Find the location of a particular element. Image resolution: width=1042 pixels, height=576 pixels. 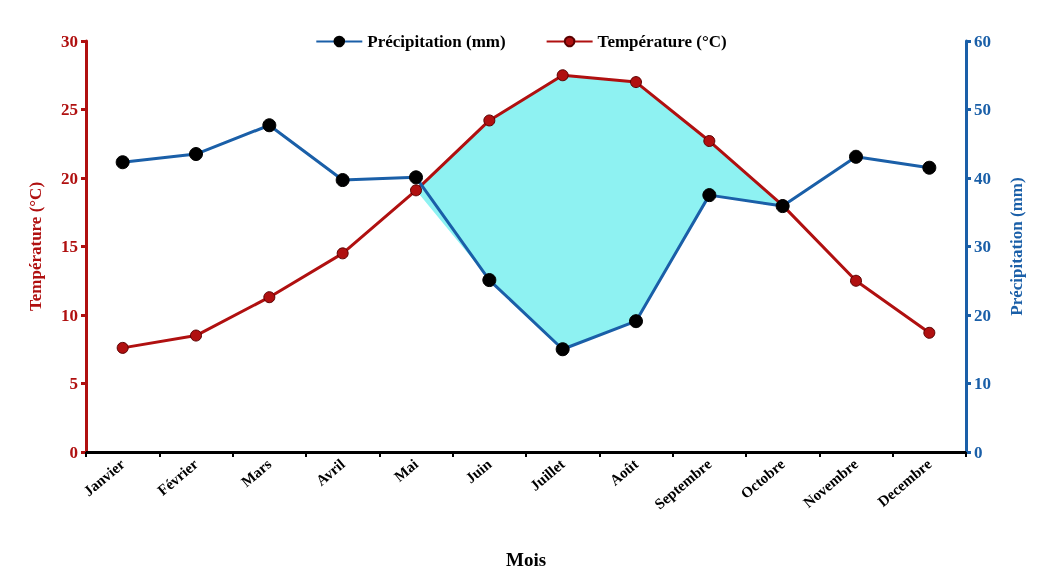

y2-axis-title: Précipitation (mm) is located at coordinates (1016, 246).